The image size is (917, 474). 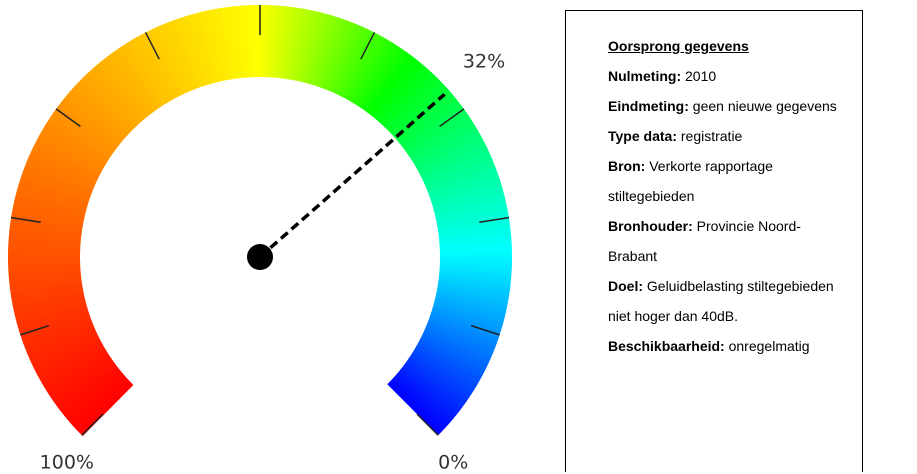 What do you see at coordinates (642, 136) in the screenshot?
I see `info-label: Type data:` at bounding box center [642, 136].